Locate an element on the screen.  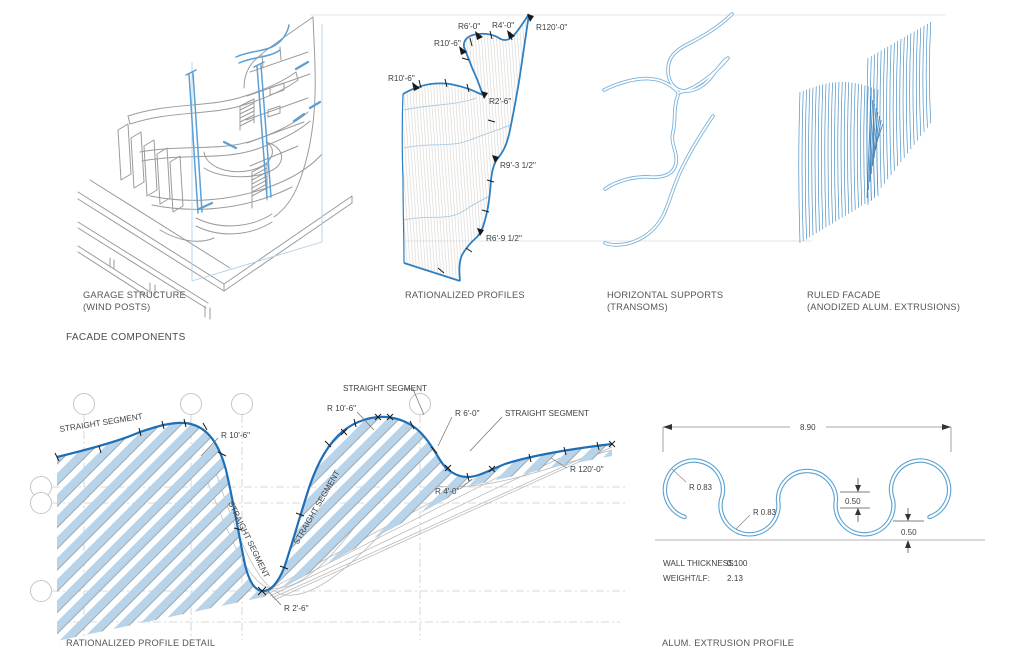
segment-ticks is located at coordinates (327, 494).